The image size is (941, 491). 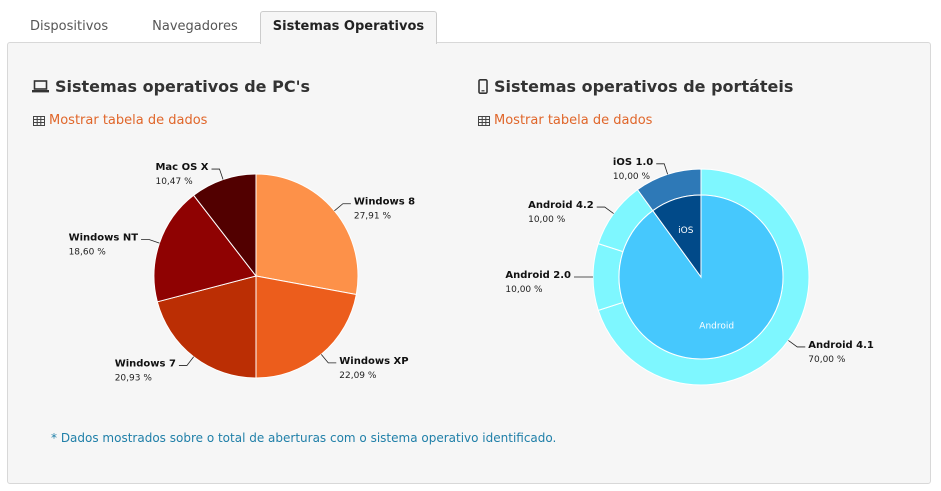 What do you see at coordinates (841, 345) in the screenshot?
I see `mobile-outer-label-android-4-1: Android 4.1` at bounding box center [841, 345].